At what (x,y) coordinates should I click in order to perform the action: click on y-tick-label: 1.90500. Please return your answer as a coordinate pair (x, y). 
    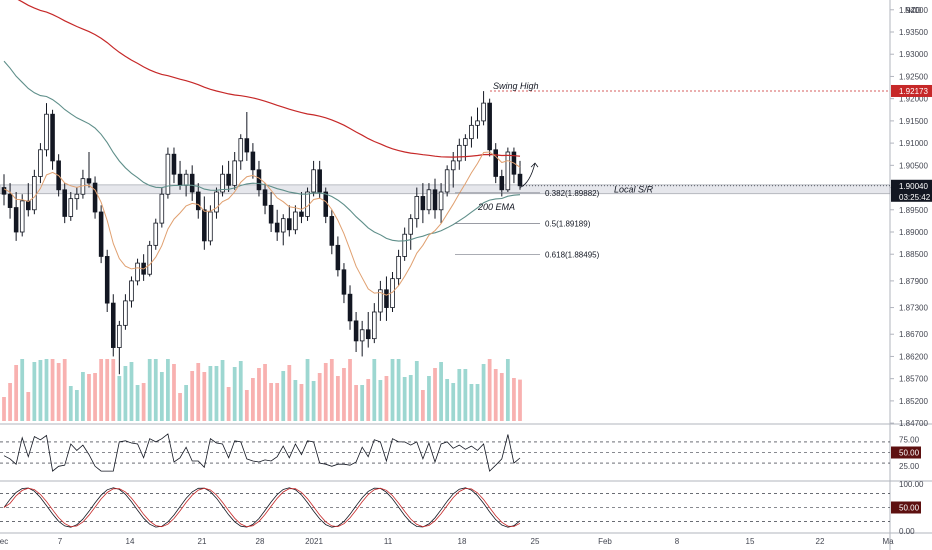
    Looking at the image, I should click on (913, 165).